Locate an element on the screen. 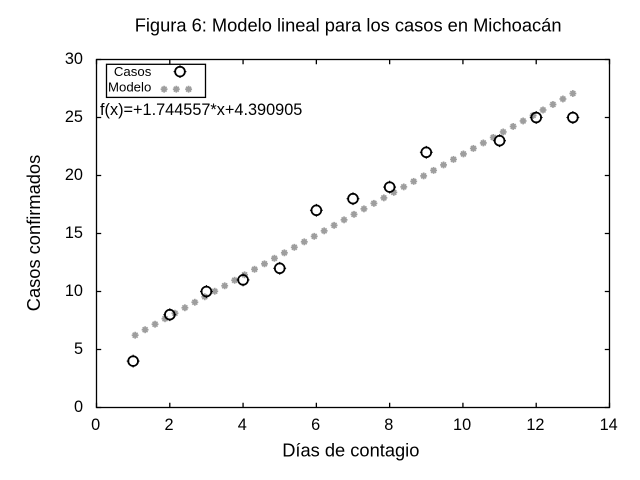 The image size is (640, 480). svg-text: 5 is located at coordinates (78, 349).